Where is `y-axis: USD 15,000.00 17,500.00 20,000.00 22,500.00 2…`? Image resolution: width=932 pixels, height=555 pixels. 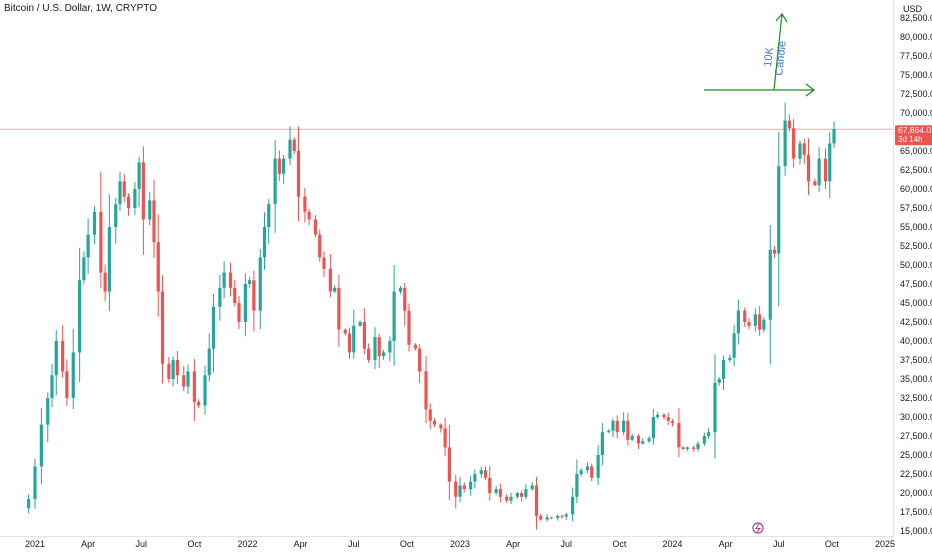
y-axis: USD 15,000.00 17,500.00 20,000.00 22,500.00 2… is located at coordinates (913, 270).